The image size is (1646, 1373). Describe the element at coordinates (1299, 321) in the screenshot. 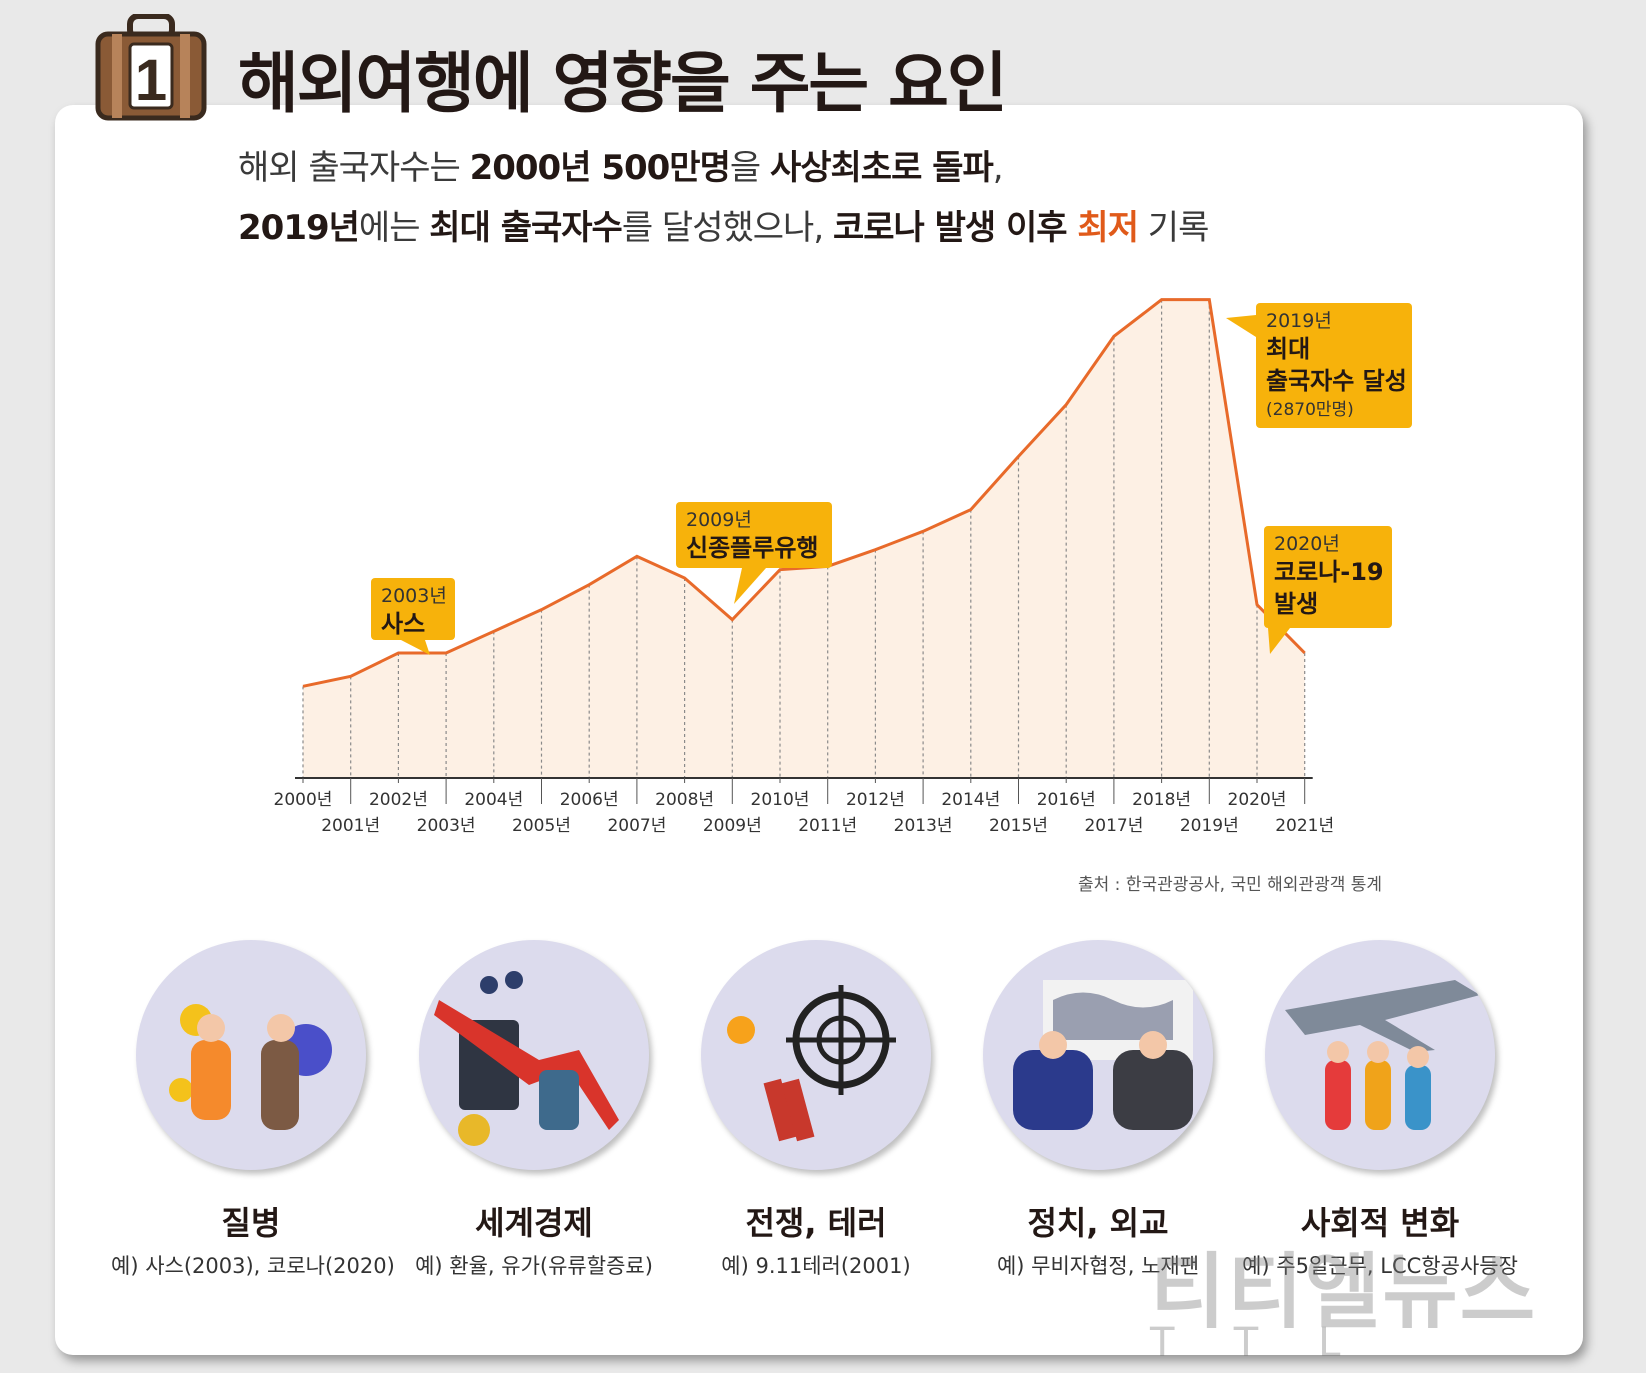

I see `callout-year: 2019년` at that location.